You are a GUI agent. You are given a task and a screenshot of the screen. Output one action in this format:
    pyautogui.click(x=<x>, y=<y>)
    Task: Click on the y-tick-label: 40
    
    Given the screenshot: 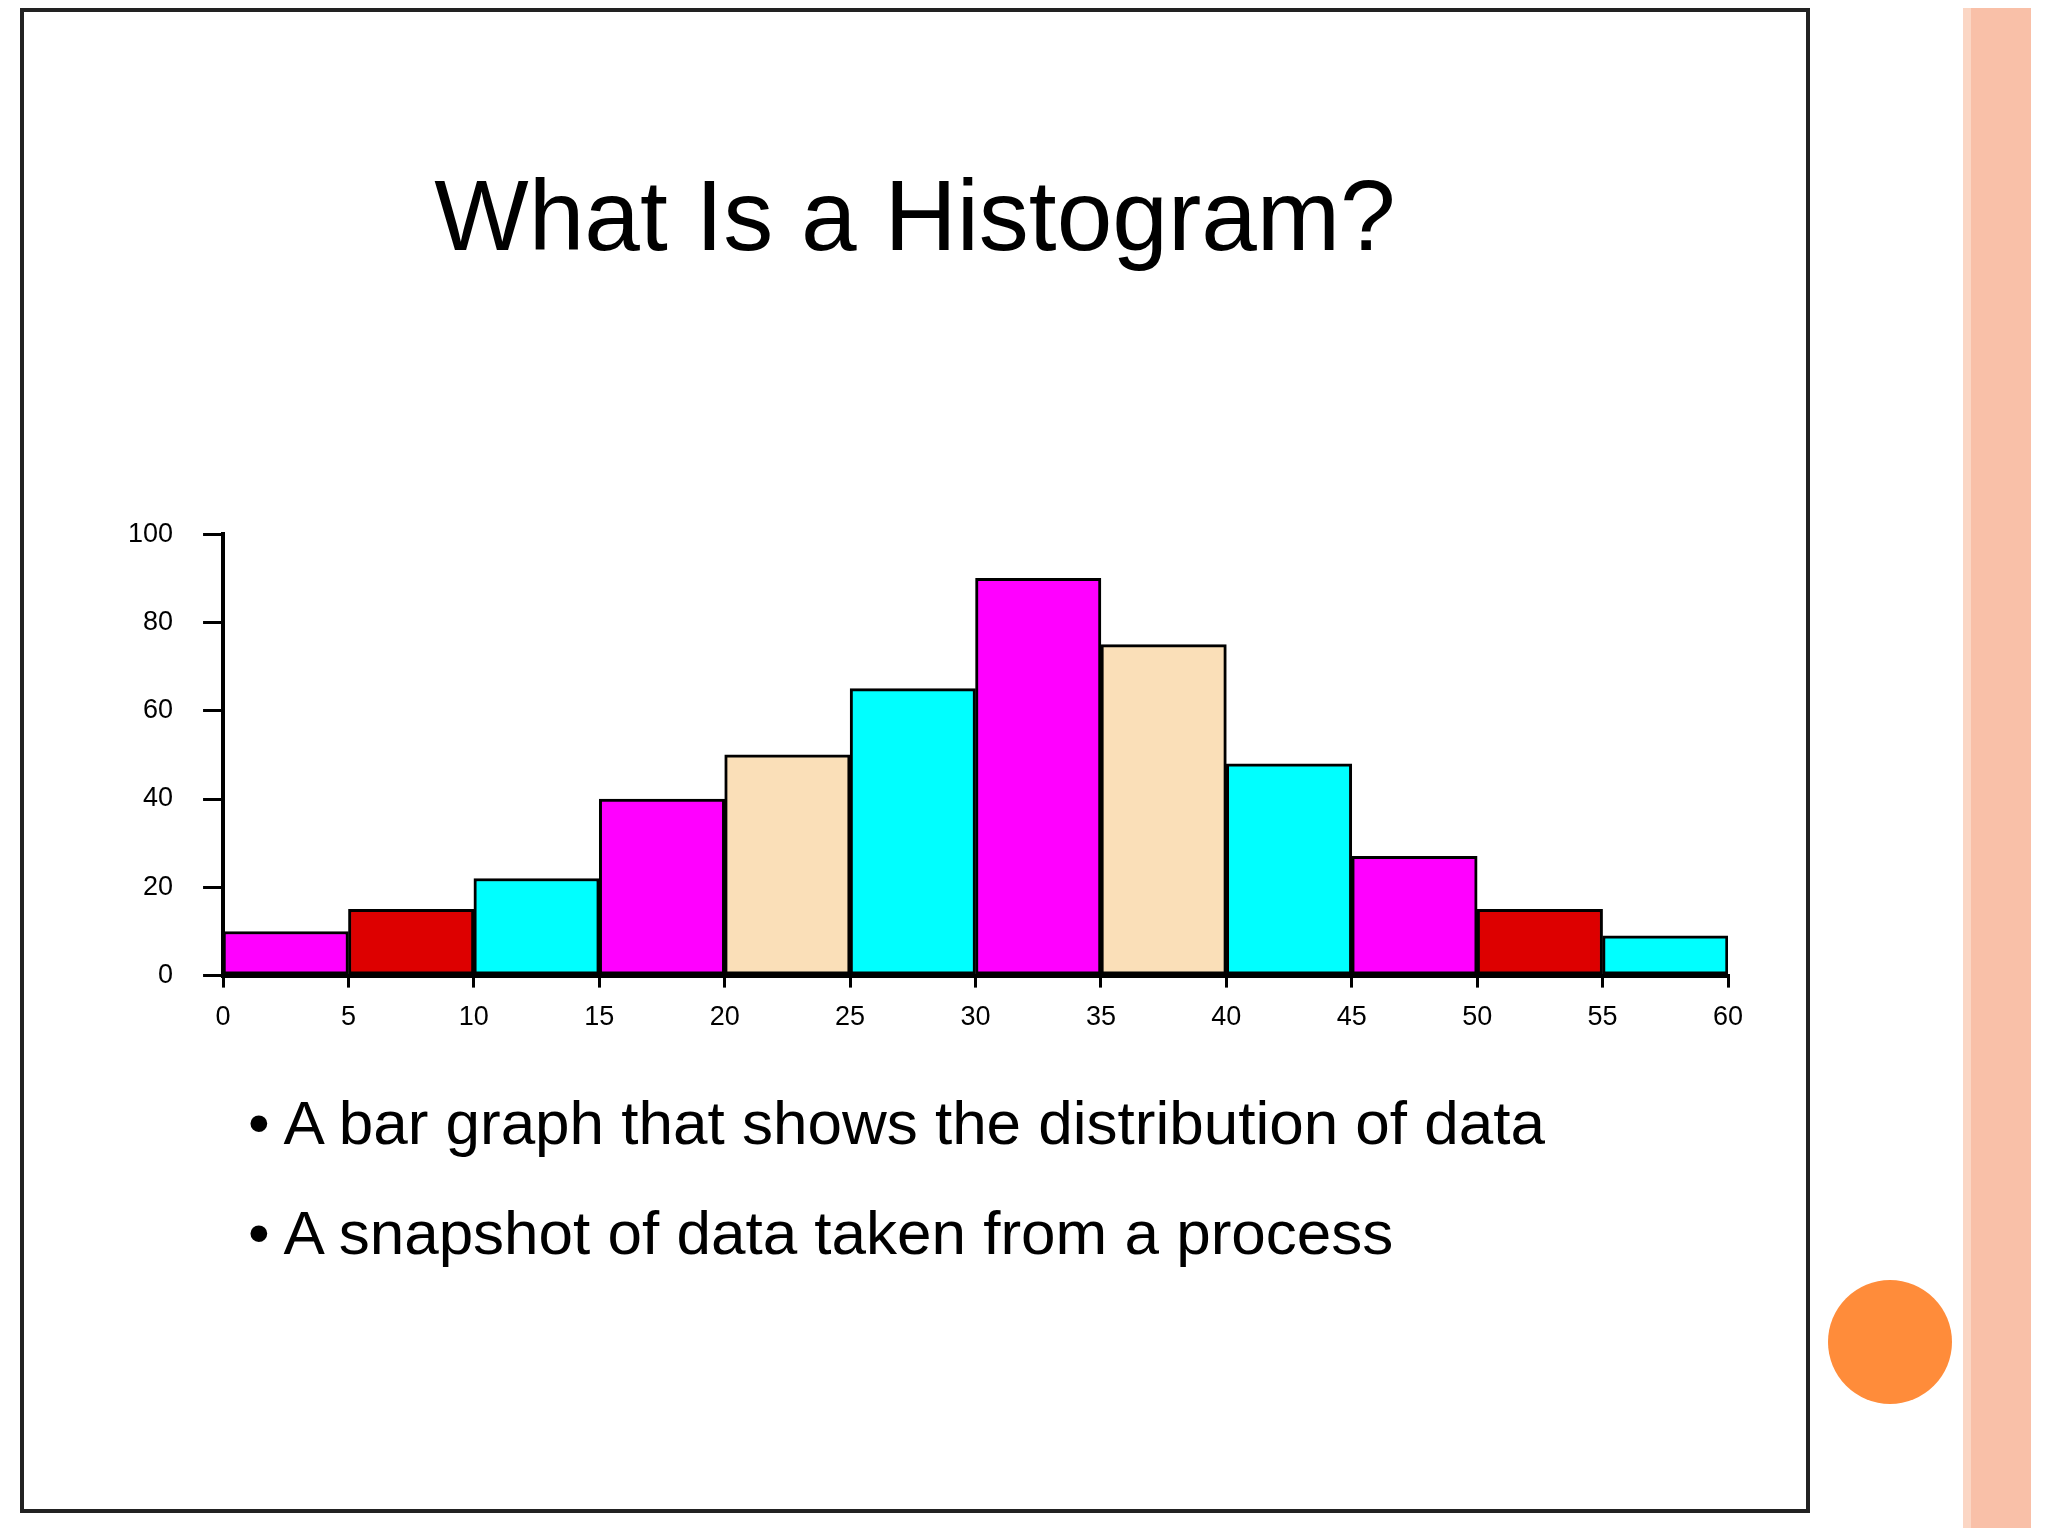 What is the action you would take?
    pyautogui.click(x=158, y=797)
    